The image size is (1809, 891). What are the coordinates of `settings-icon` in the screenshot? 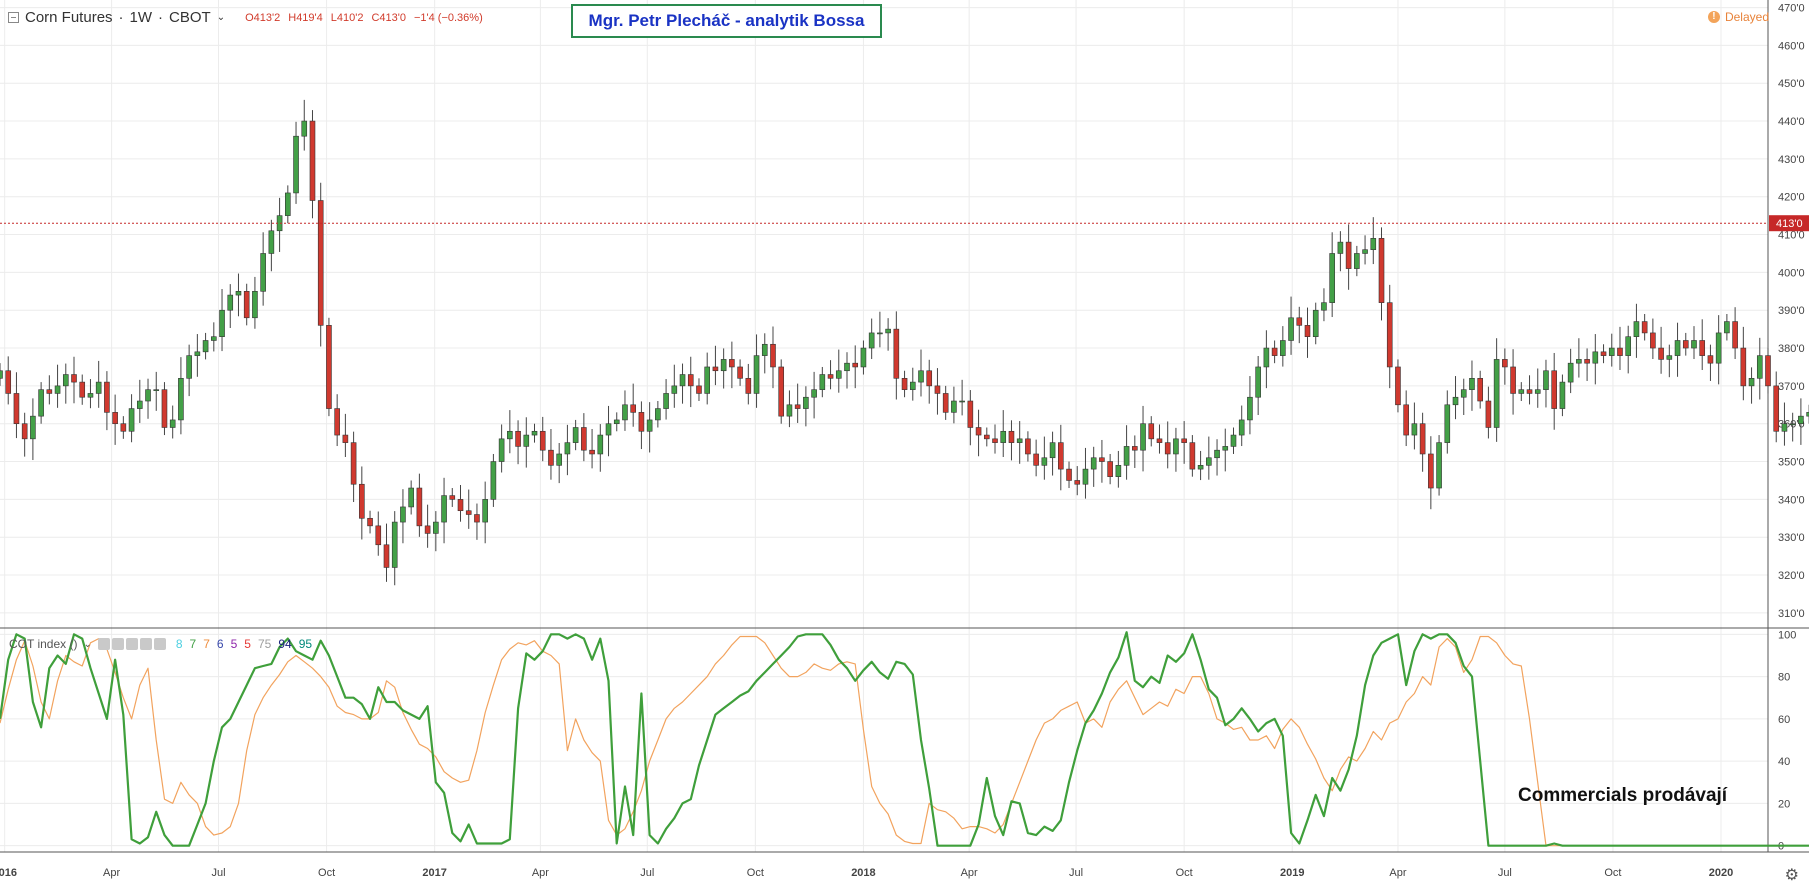 It's located at (117, 644).